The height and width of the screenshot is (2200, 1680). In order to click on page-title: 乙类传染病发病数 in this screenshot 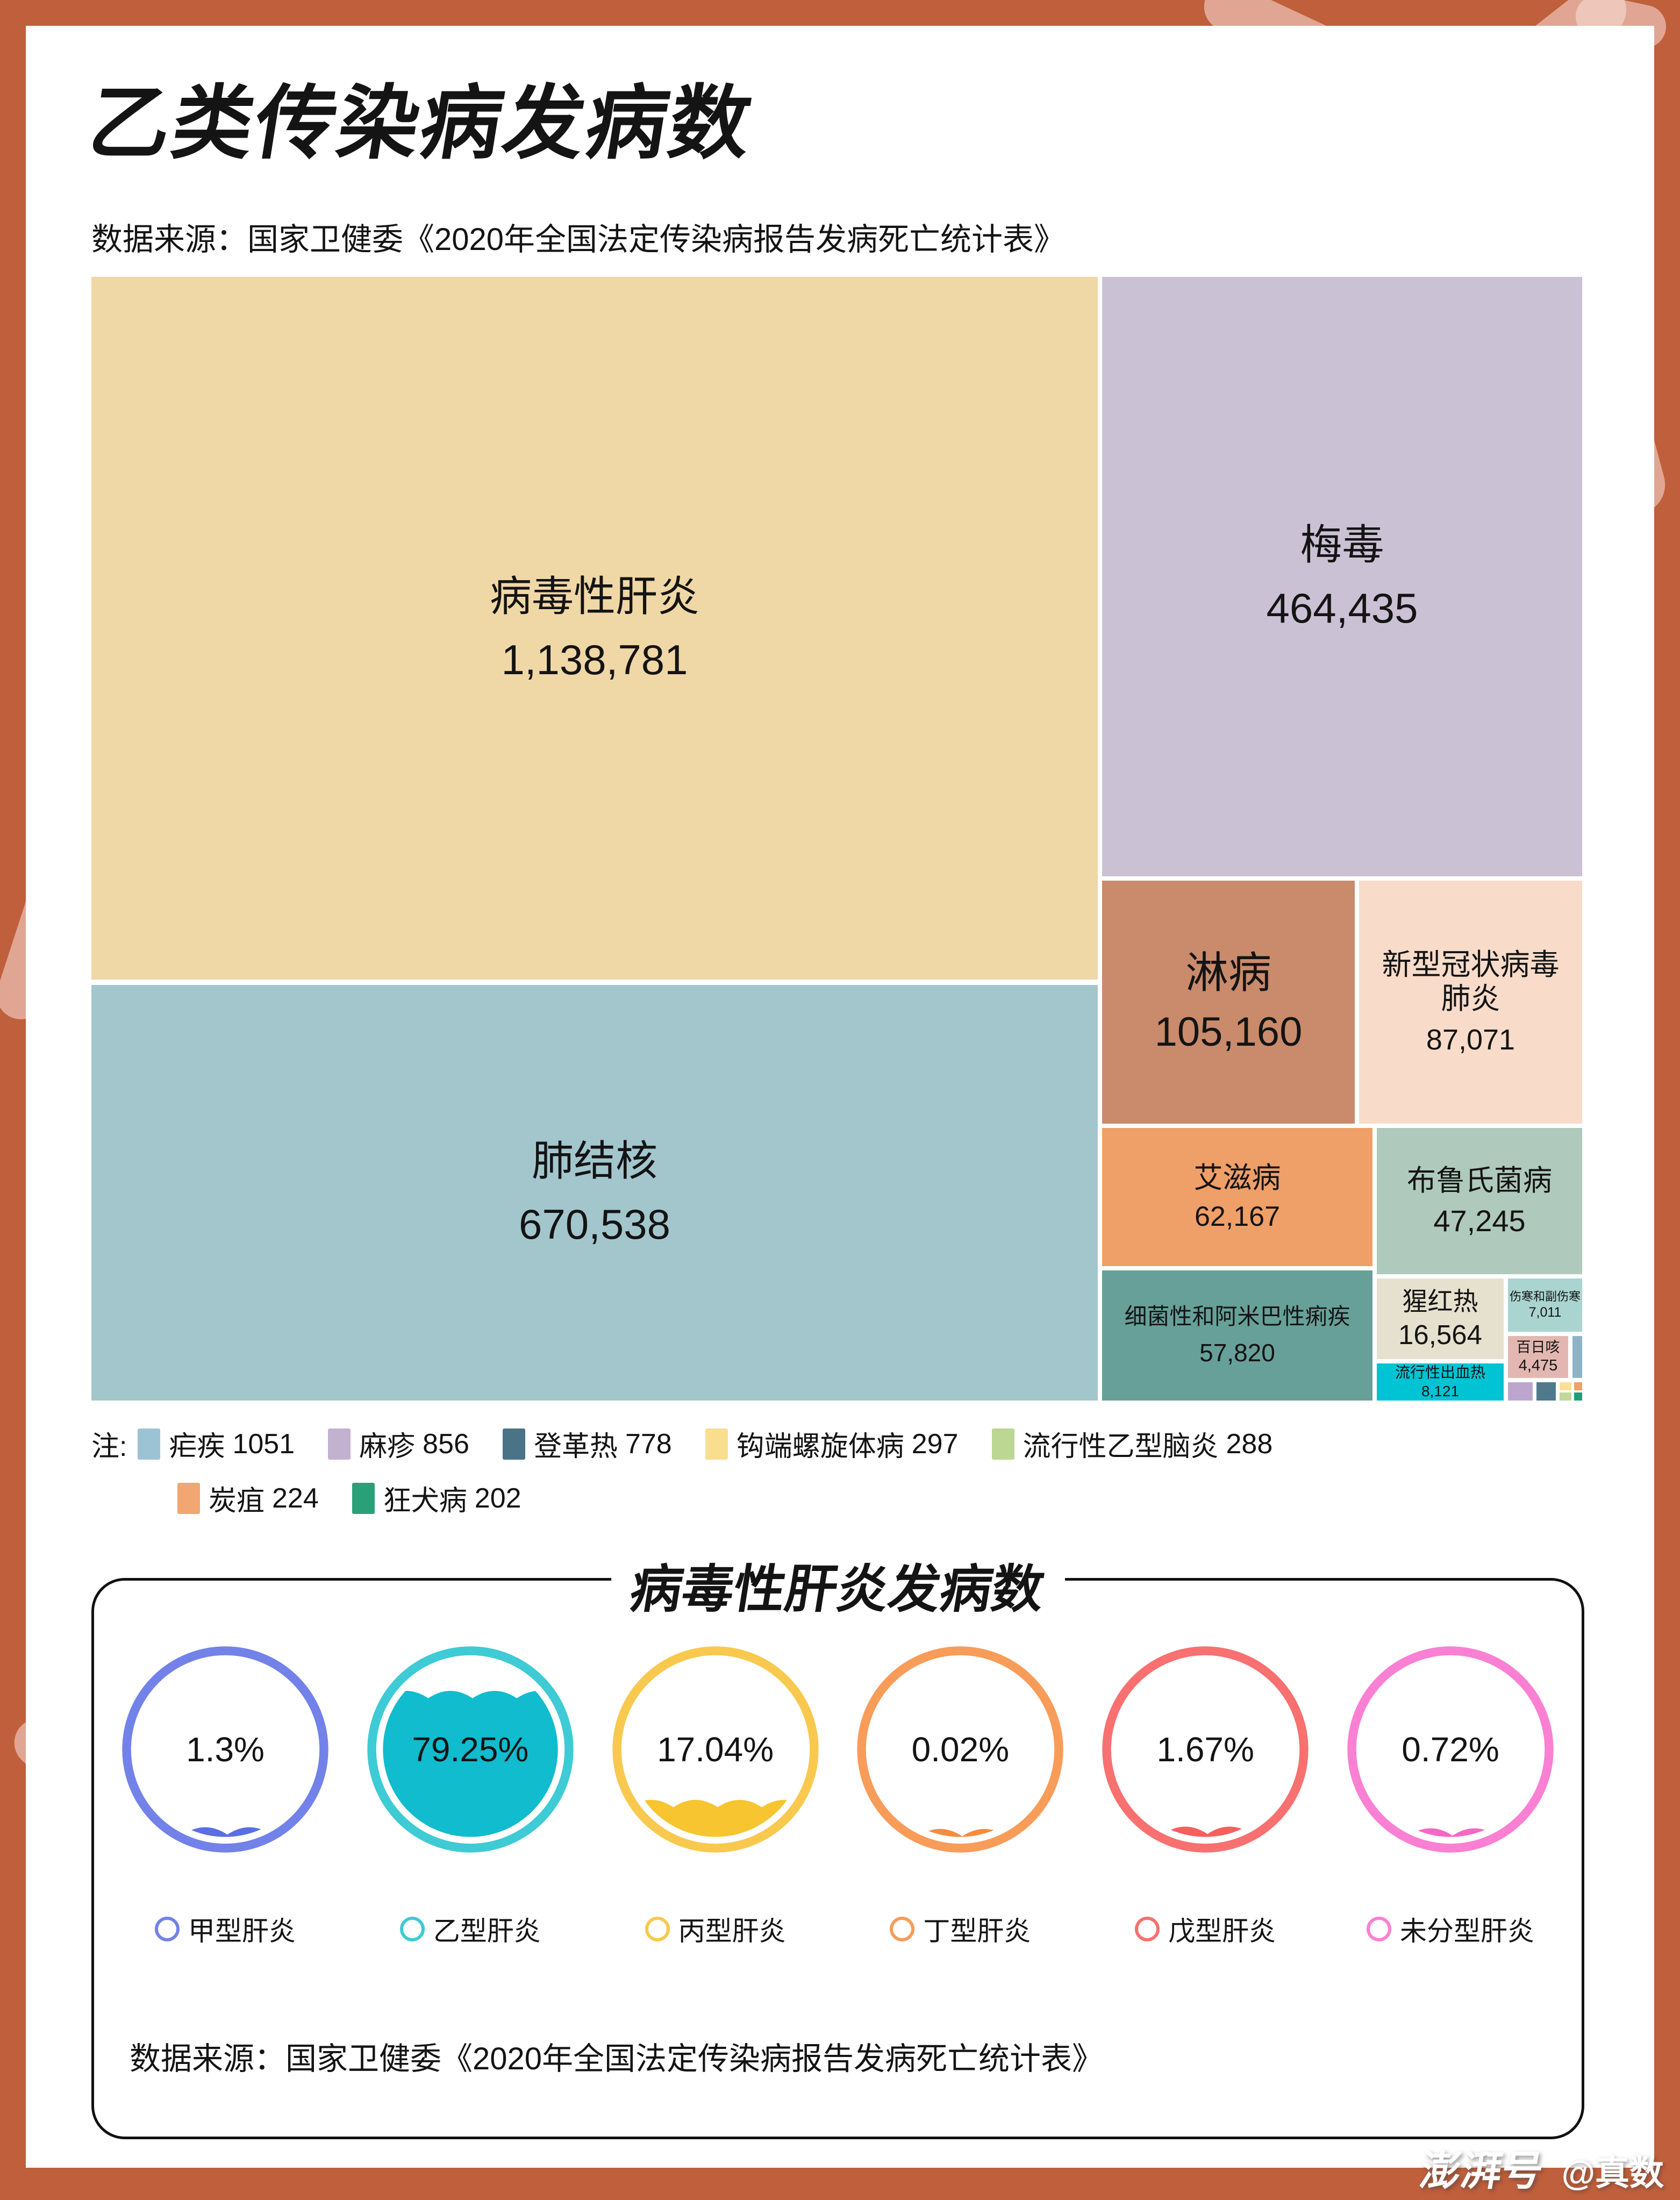, I will do `click(421, 123)`.